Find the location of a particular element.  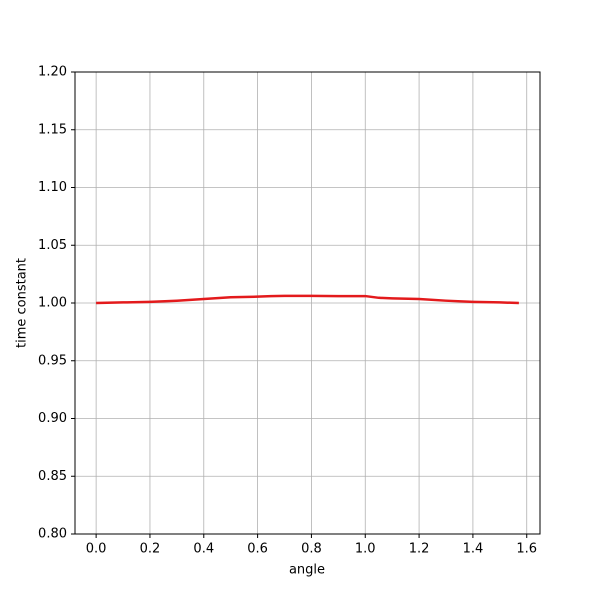

x-tick-label: 1.0 is located at coordinates (365, 549).